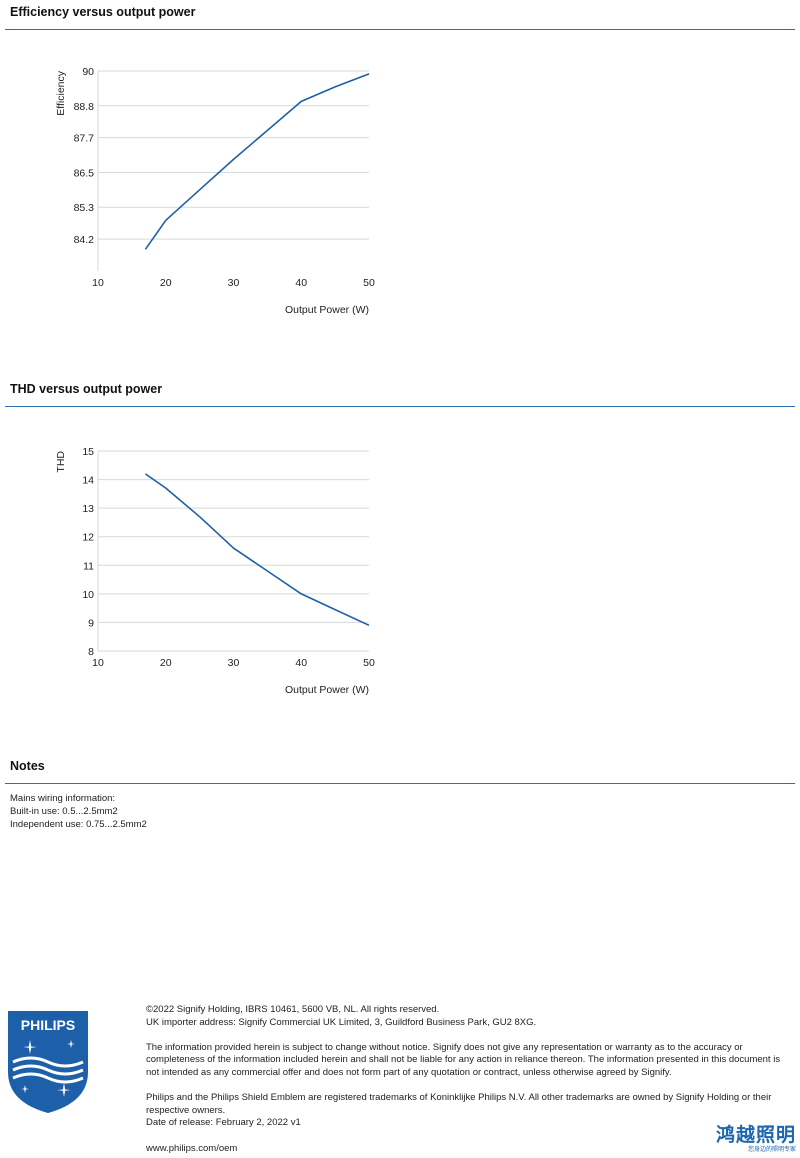  What do you see at coordinates (257, 550) in the screenshot?
I see `thd-series-line` at bounding box center [257, 550].